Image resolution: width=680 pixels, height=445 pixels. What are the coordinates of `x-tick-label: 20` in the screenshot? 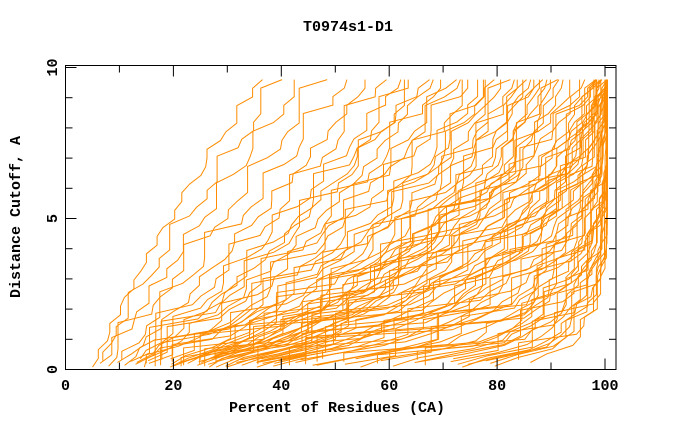 It's located at (173, 386).